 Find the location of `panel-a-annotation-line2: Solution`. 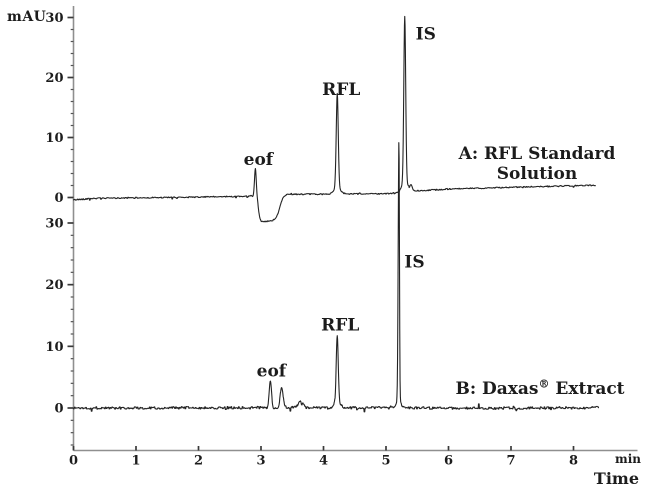

panel-a-annotation-line2: Solution is located at coordinates (537, 173).